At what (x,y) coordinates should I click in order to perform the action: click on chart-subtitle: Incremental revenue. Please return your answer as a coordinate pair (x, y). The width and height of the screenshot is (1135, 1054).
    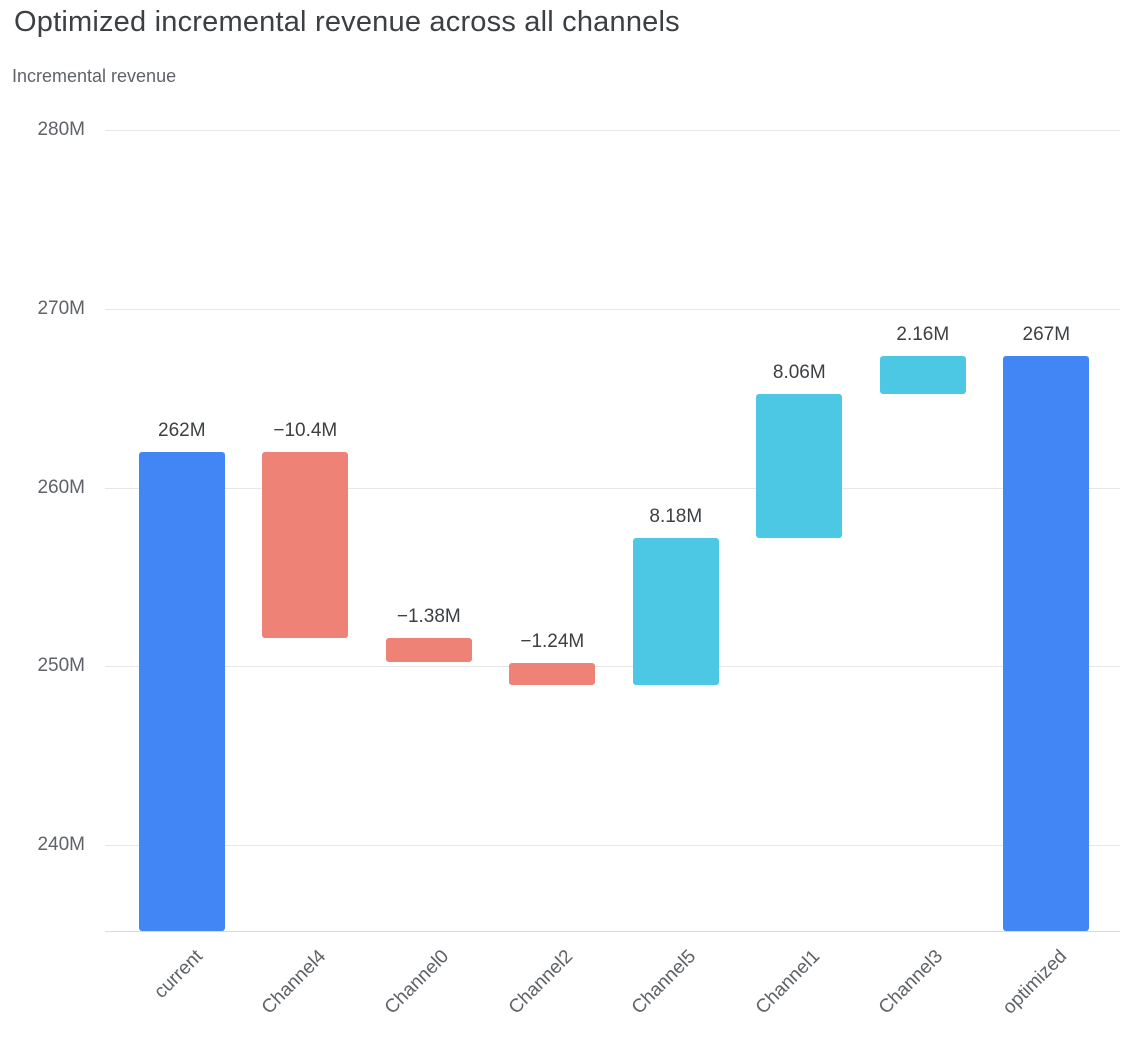
    Looking at the image, I should click on (94, 76).